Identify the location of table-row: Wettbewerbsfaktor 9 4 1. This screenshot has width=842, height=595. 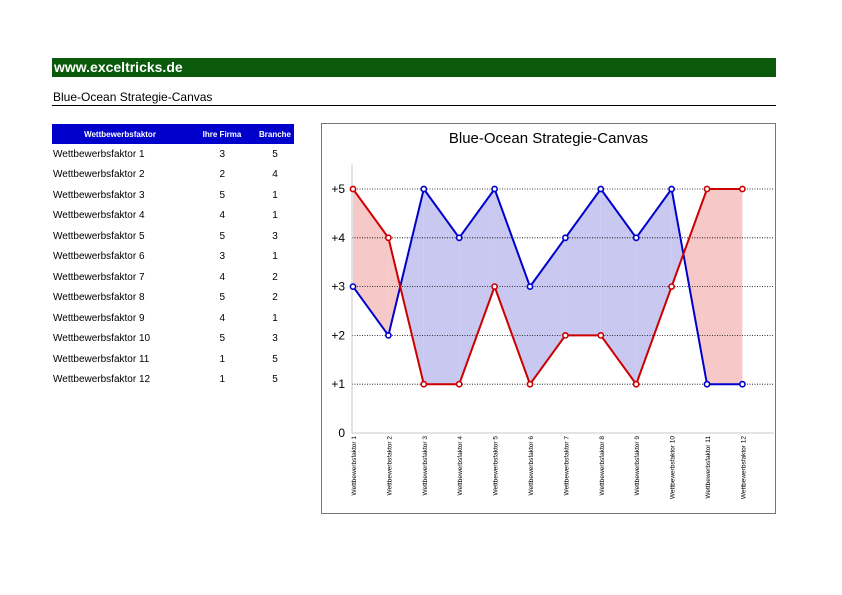
(173, 318).